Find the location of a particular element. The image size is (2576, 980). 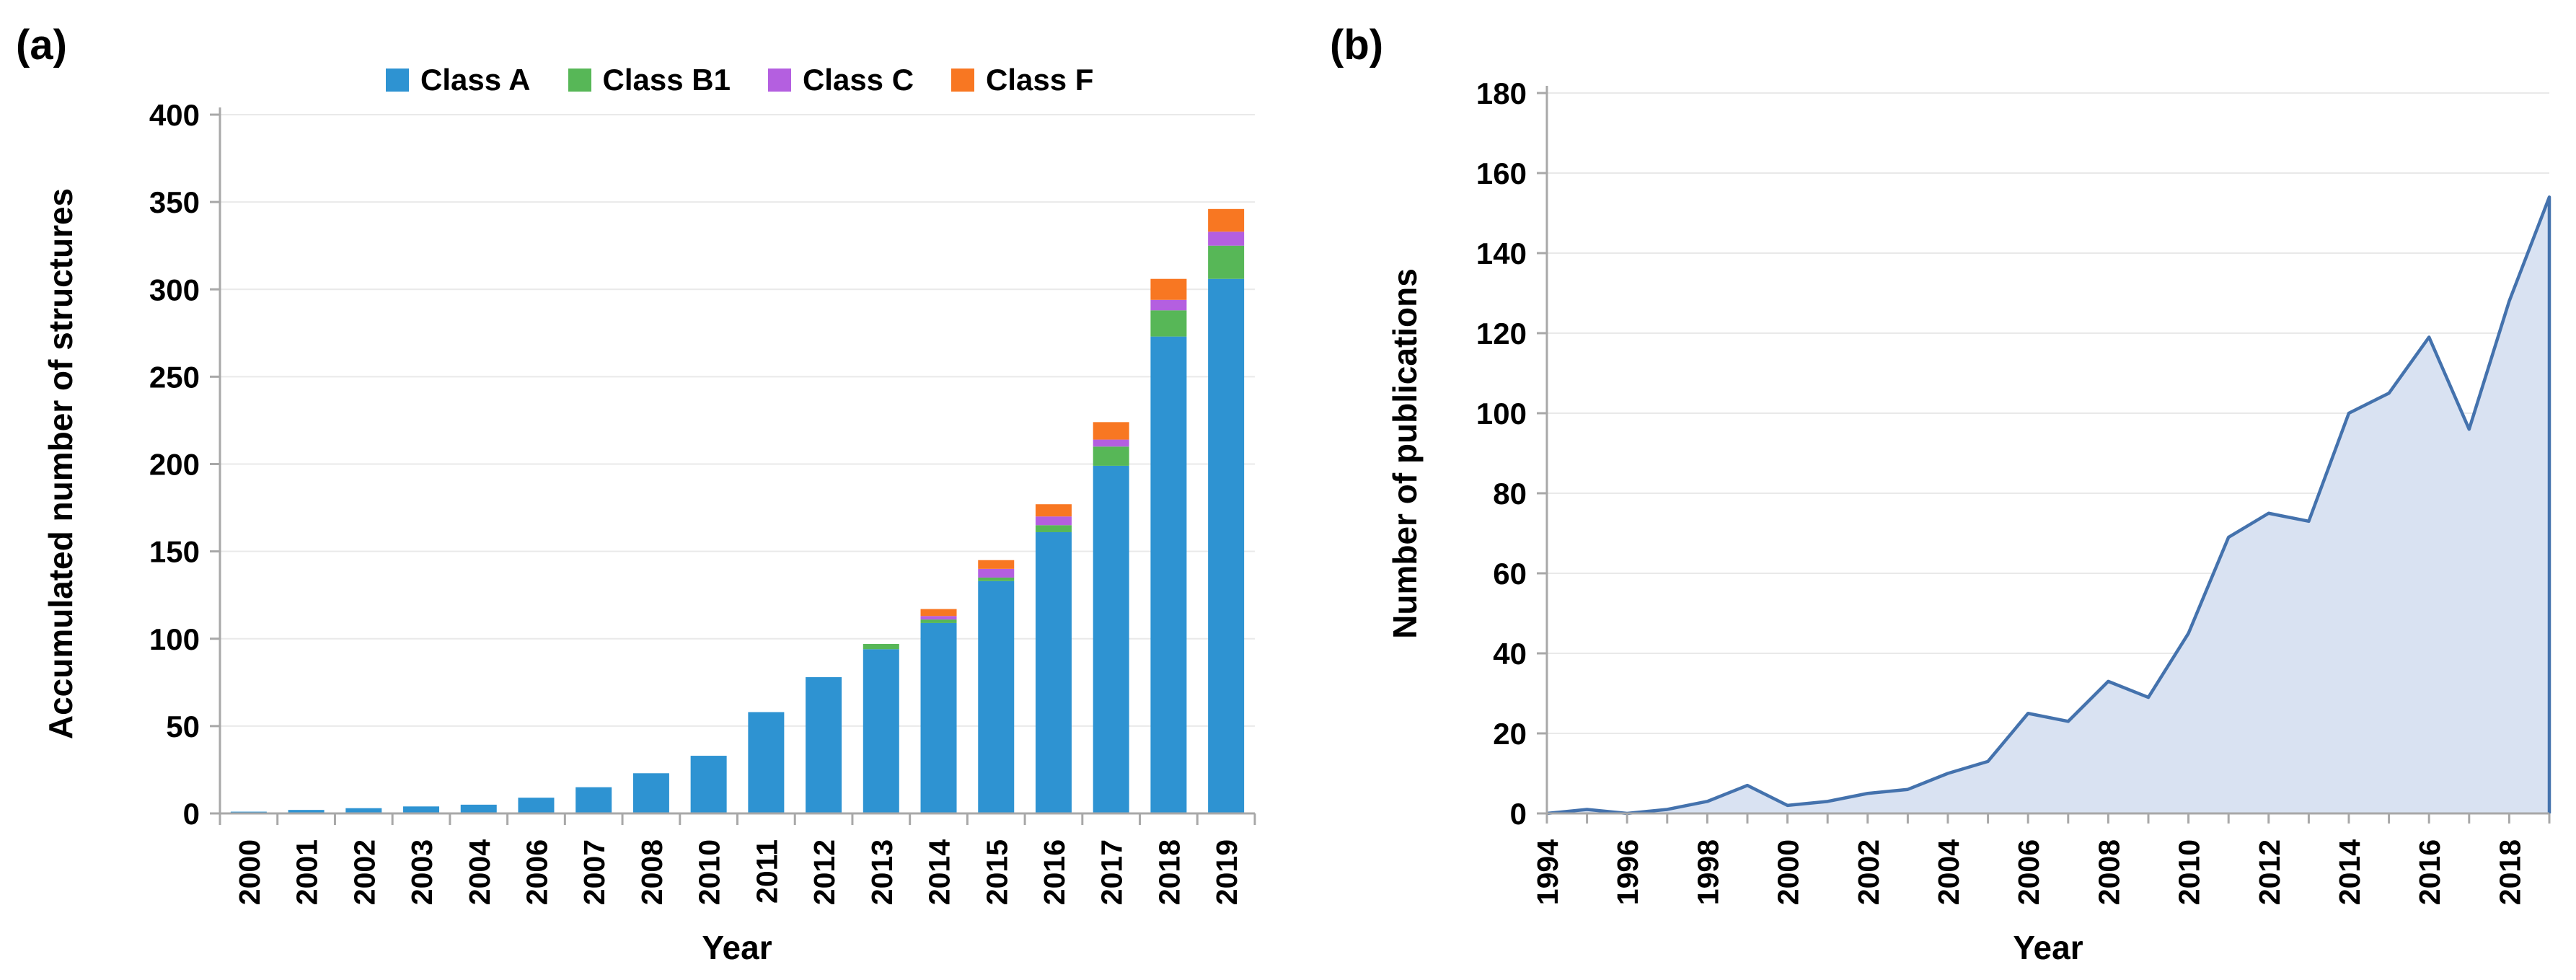

x-tick-label: 1994 is located at coordinates (1547, 872).